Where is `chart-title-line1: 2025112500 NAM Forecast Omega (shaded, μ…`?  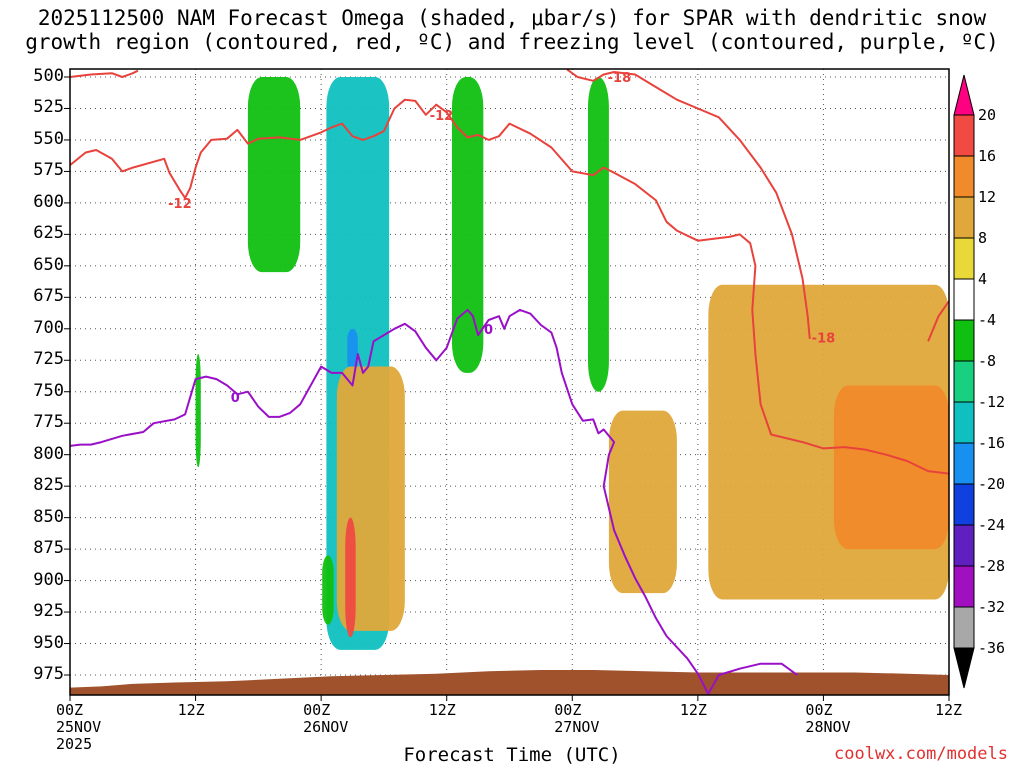
chart-title-line1: 2025112500 NAM Forecast Omega (shaded, μ… is located at coordinates (512, 18).